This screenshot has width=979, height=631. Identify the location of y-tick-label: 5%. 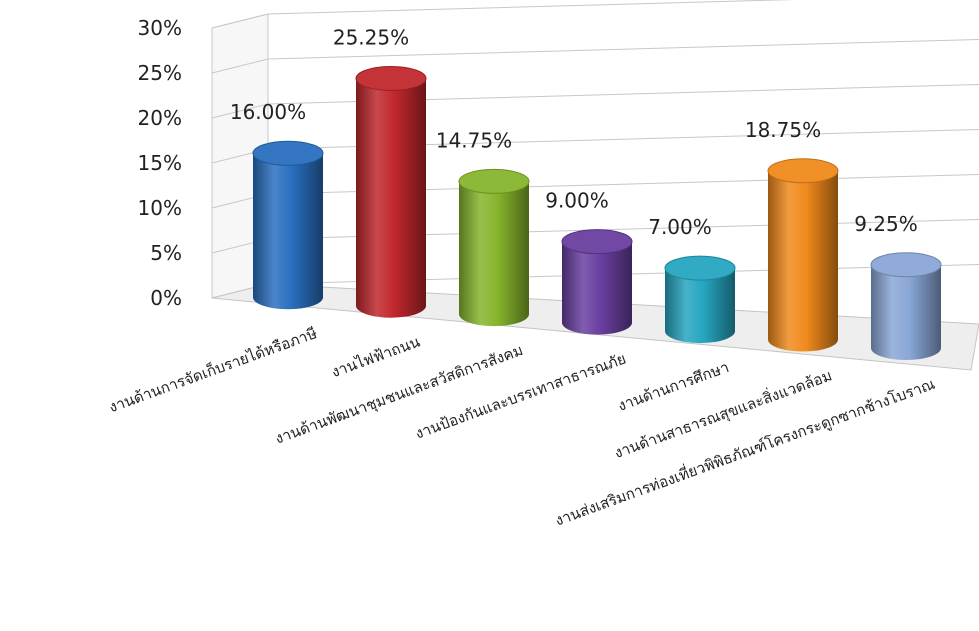
(166, 253).